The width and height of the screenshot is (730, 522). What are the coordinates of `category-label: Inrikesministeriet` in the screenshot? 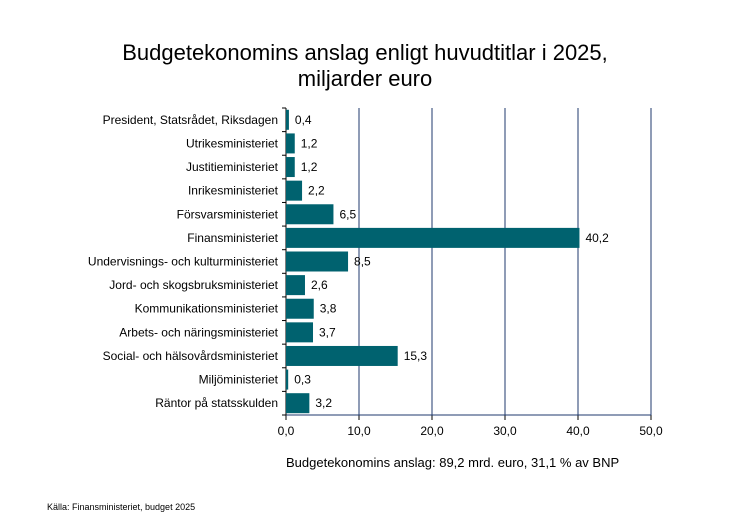 It's located at (233, 191).